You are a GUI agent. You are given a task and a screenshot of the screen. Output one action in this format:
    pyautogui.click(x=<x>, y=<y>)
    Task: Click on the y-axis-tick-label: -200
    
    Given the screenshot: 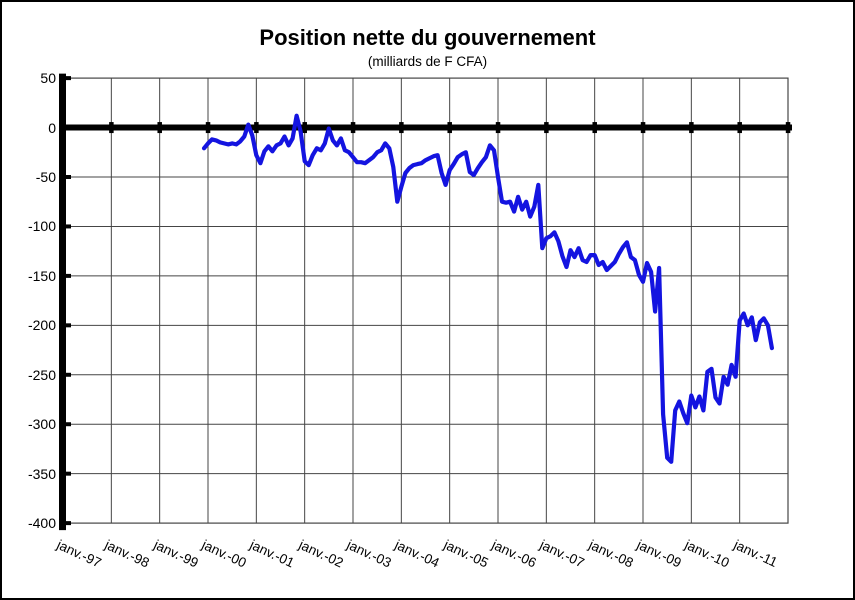 What is the action you would take?
    pyautogui.click(x=41, y=325)
    